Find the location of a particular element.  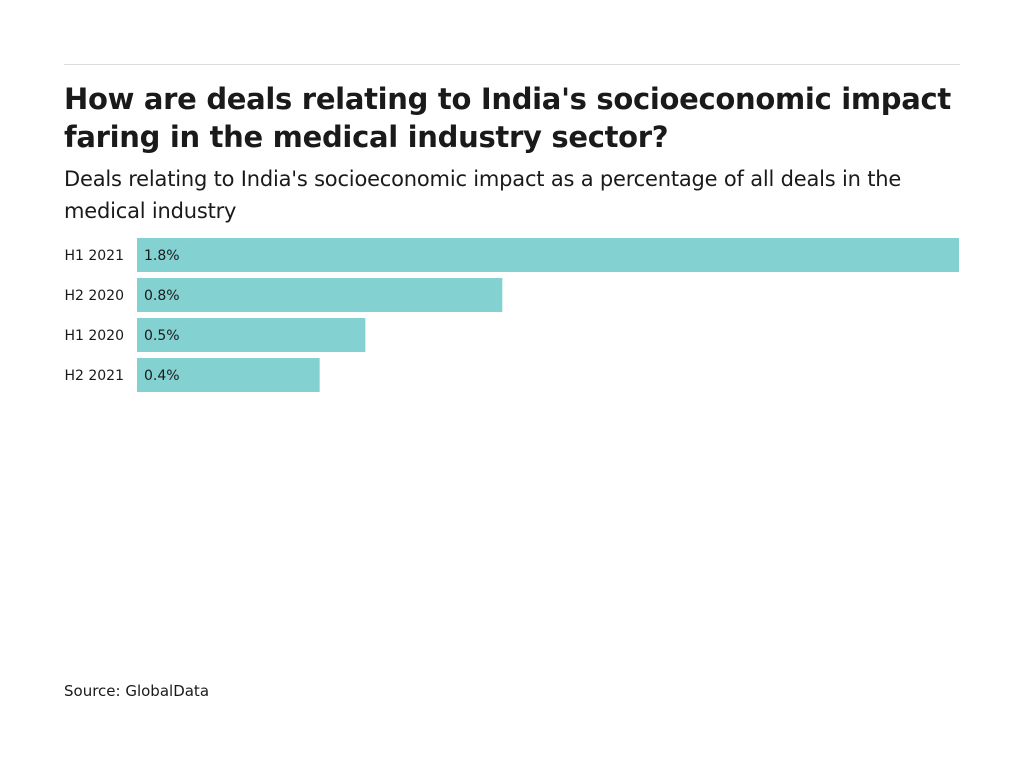

data-label: 0.8% is located at coordinates (162, 296).